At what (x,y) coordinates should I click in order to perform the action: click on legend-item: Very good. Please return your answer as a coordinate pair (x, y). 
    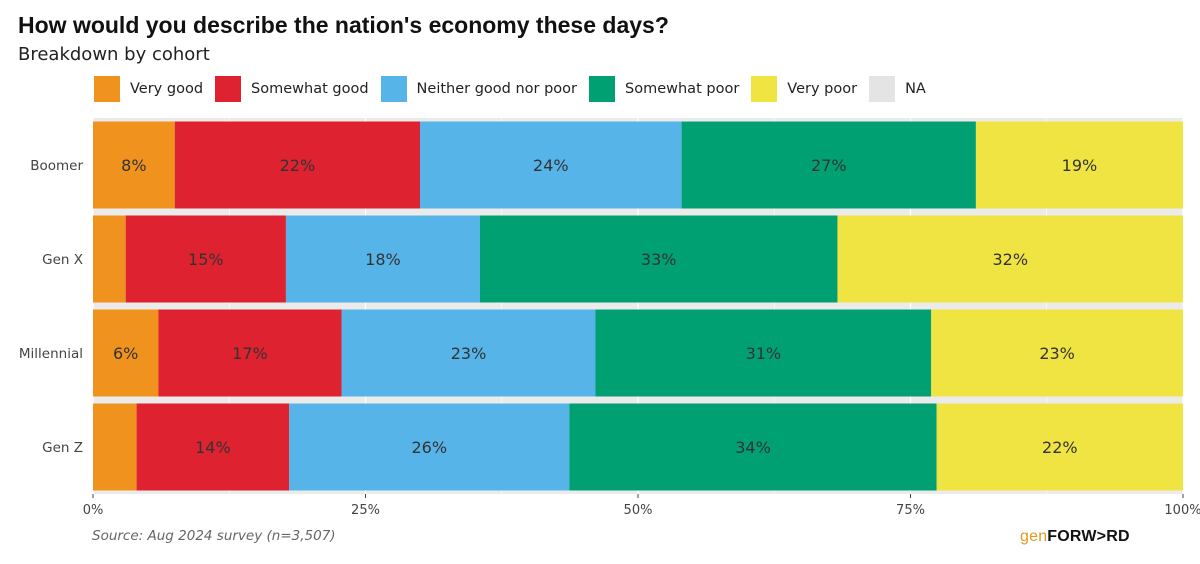
    Looking at the image, I should click on (148, 89).